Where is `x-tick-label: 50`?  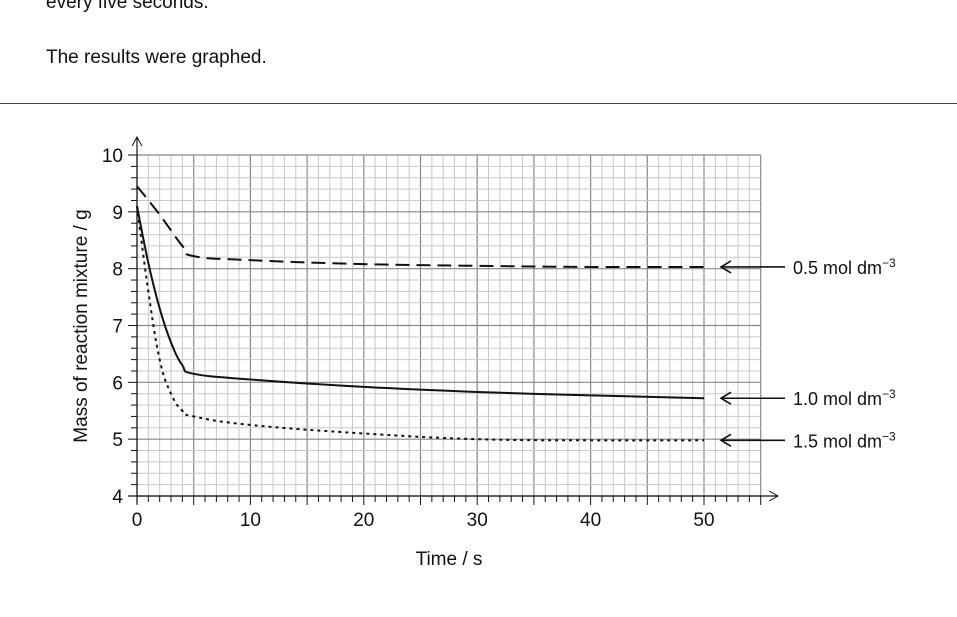
x-tick-label: 50 is located at coordinates (703, 520).